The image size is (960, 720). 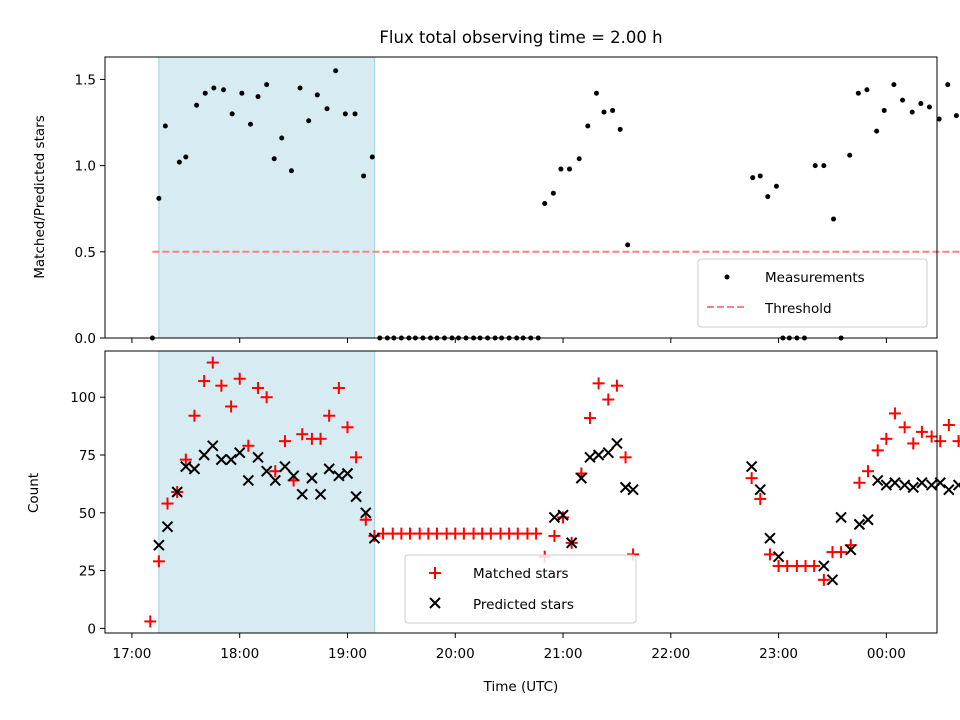 What do you see at coordinates (509, 340) in the screenshot?
I see `ratio-x-ticks` at bounding box center [509, 340].